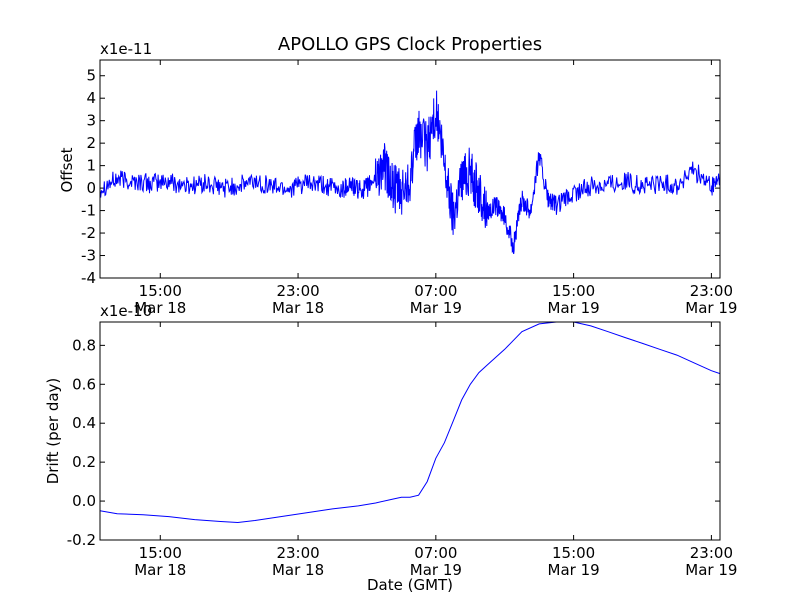 This screenshot has width=800, height=600. Describe the element at coordinates (84, 462) in the screenshot. I see `y-tick-label: 0.2` at that location.